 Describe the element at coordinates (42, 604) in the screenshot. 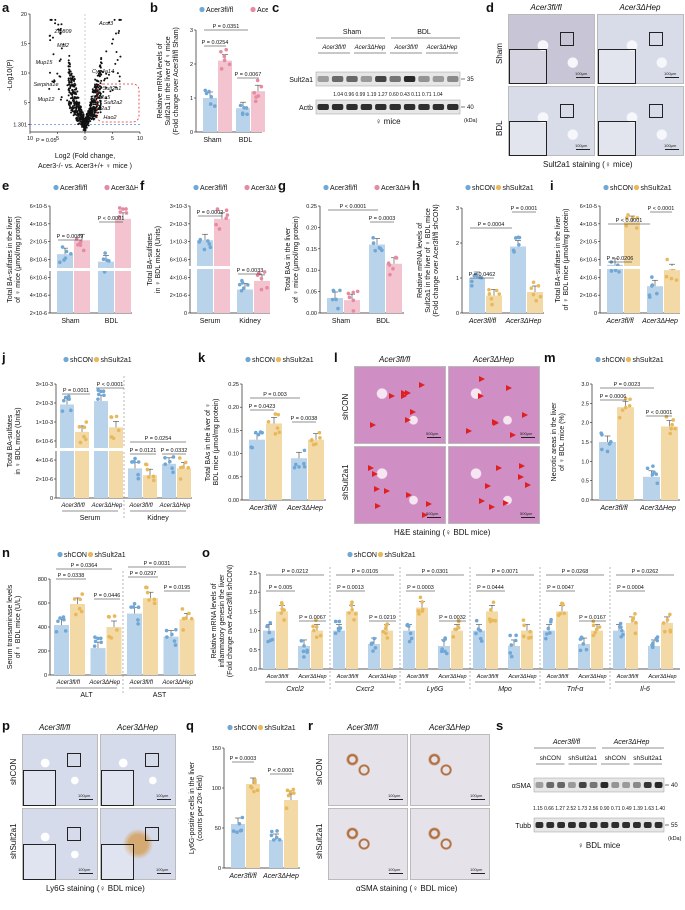

I see `svg-n-tick-label: 600` at that location.